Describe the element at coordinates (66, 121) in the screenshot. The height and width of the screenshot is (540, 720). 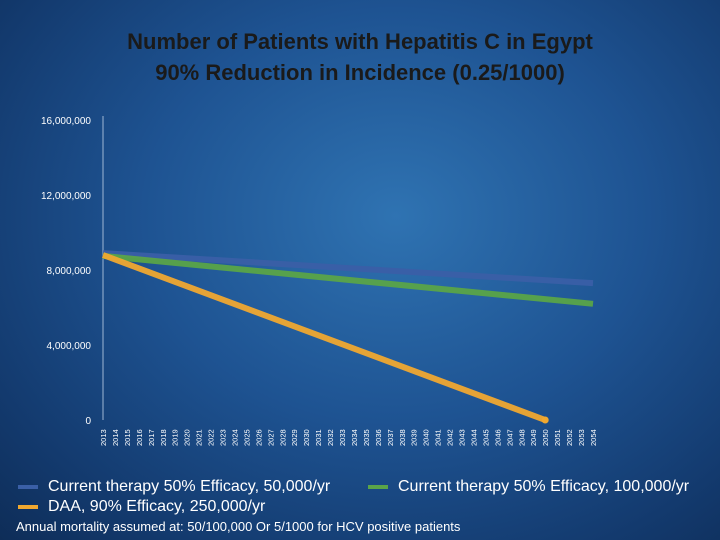
I see `y-tick-label: 16,000,000` at that location.